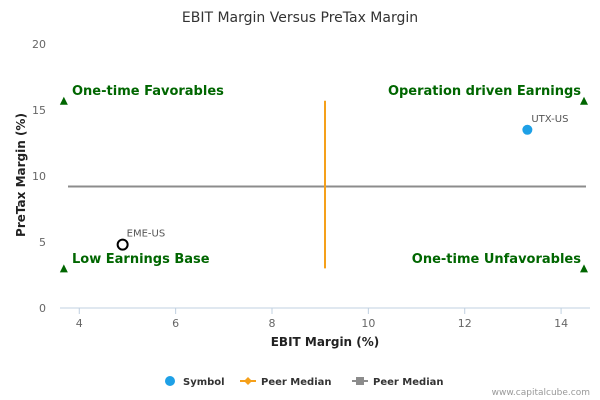 The width and height of the screenshot is (600, 400). What do you see at coordinates (248, 381) in the screenshot?
I see `legend-diamond-marker` at bounding box center [248, 381].